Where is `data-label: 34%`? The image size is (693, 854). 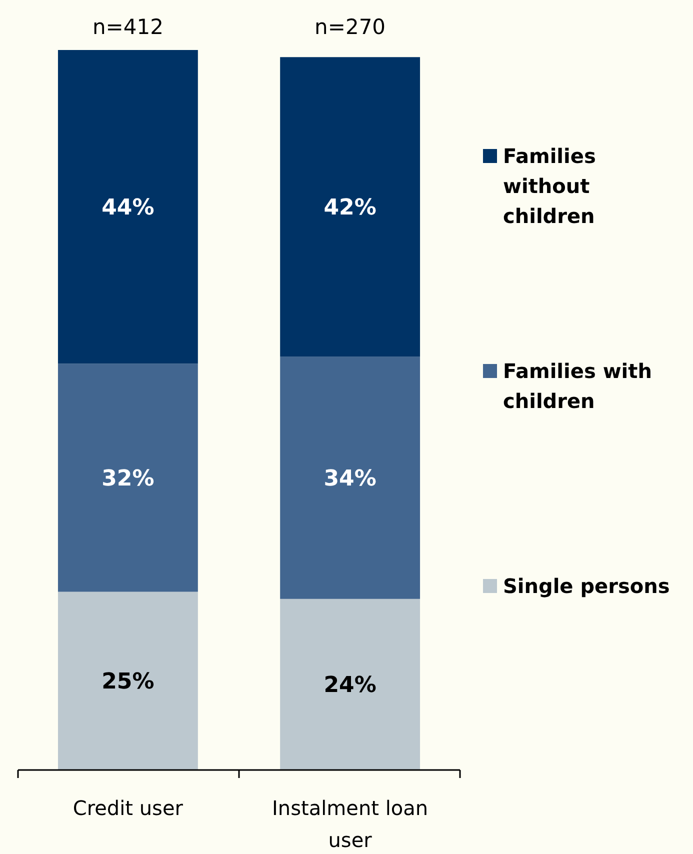
data-label: 34% is located at coordinates (350, 479).